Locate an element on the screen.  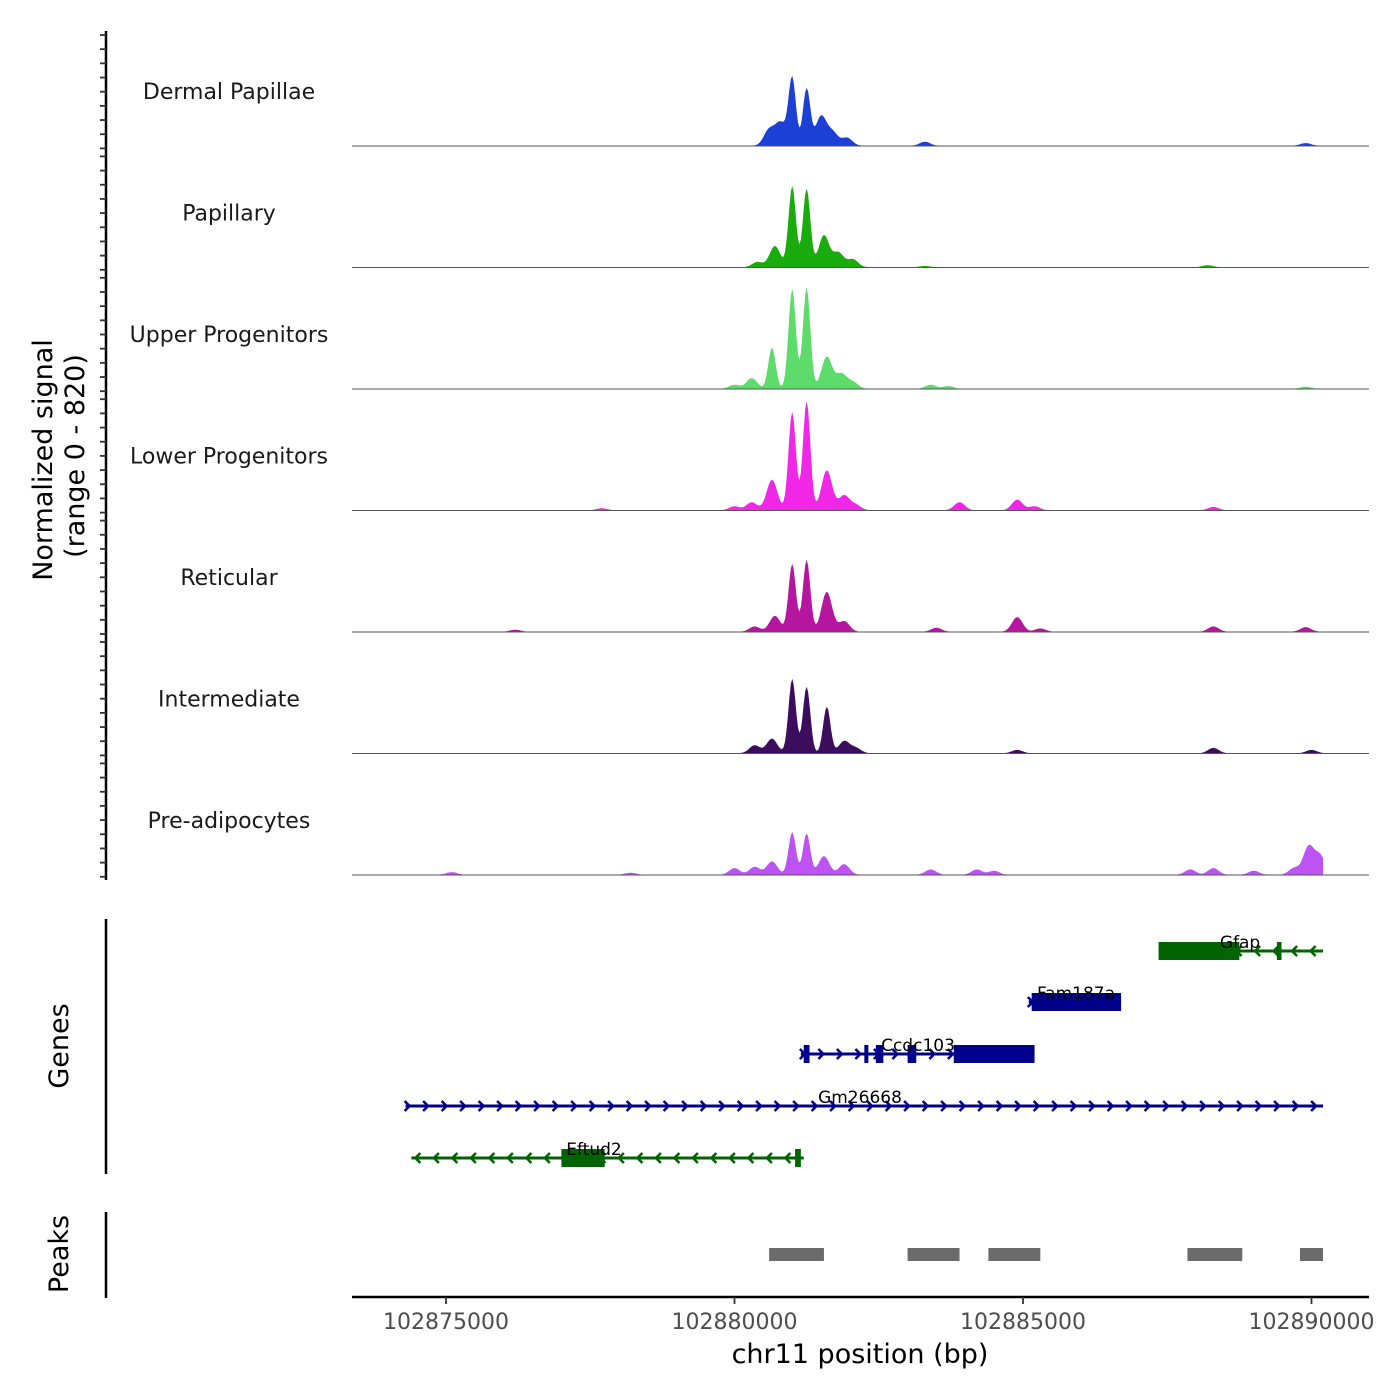
track-pre-adipocytes: Pre-adipocytes is located at coordinates (758, 842).